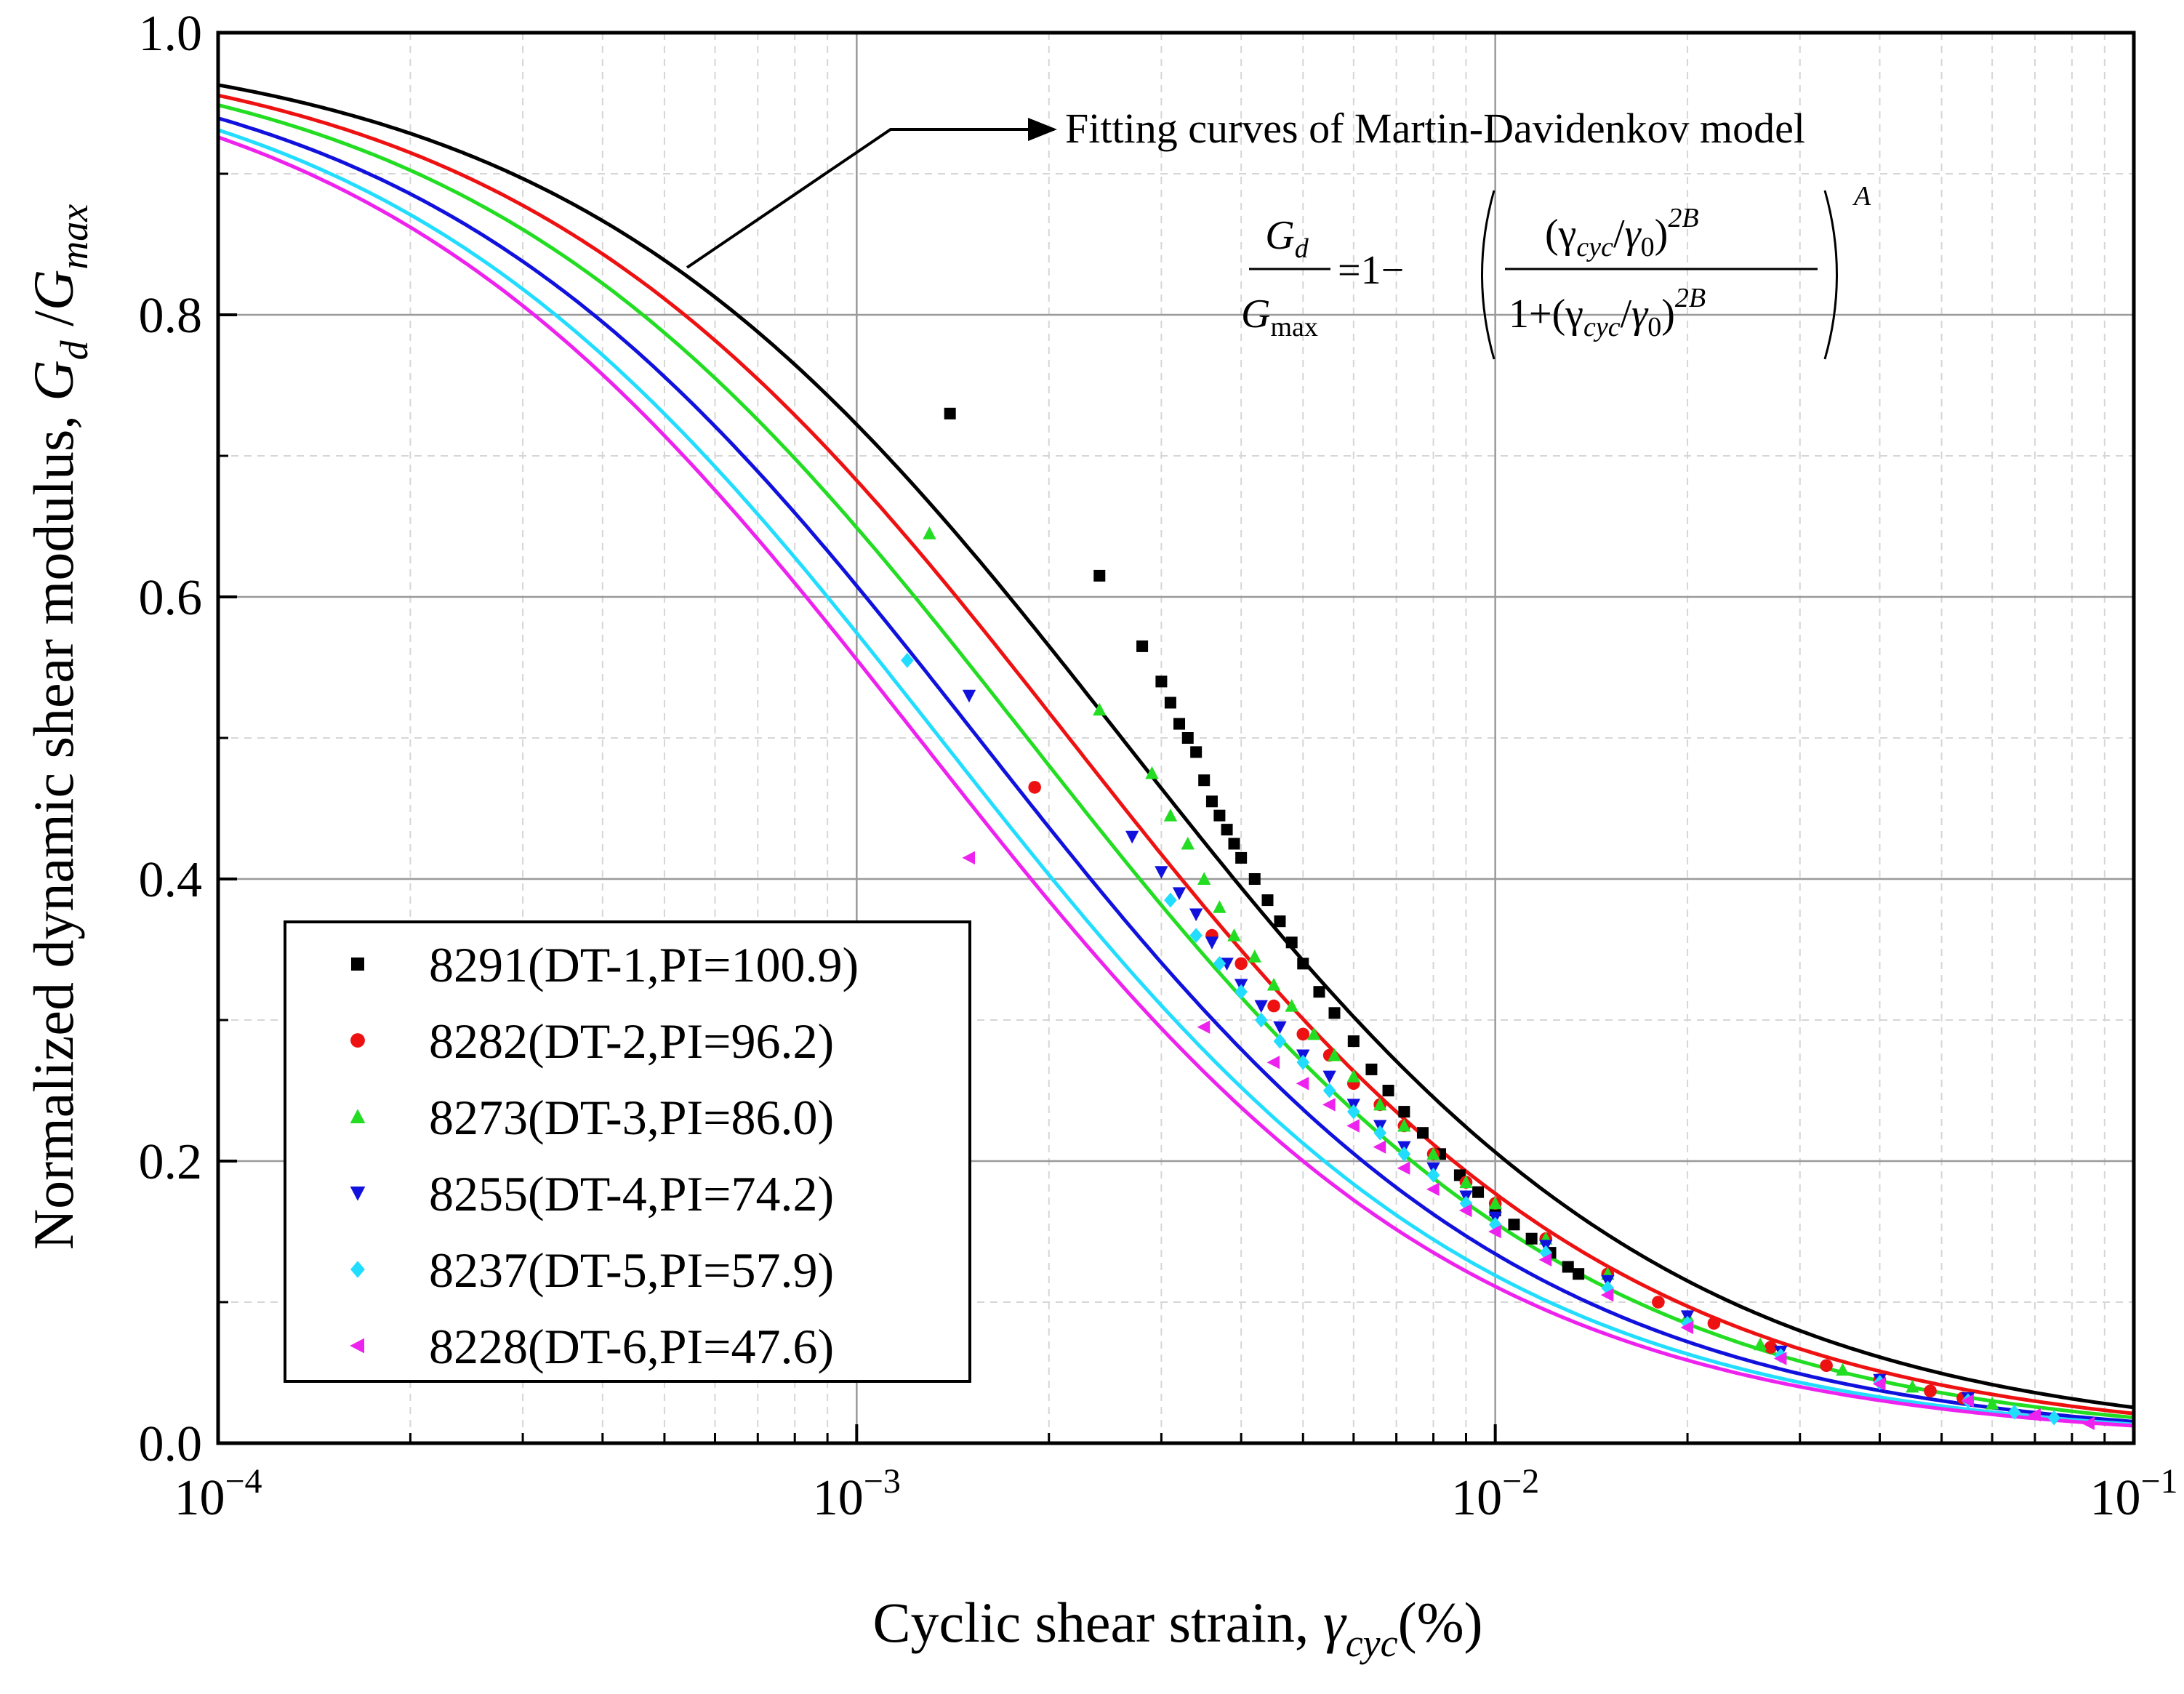 This screenshot has height=1694, width=2184. Describe the element at coordinates (644, 964) in the screenshot. I see `legend-label: 8291(DT-1,PI=100.9)` at that location.